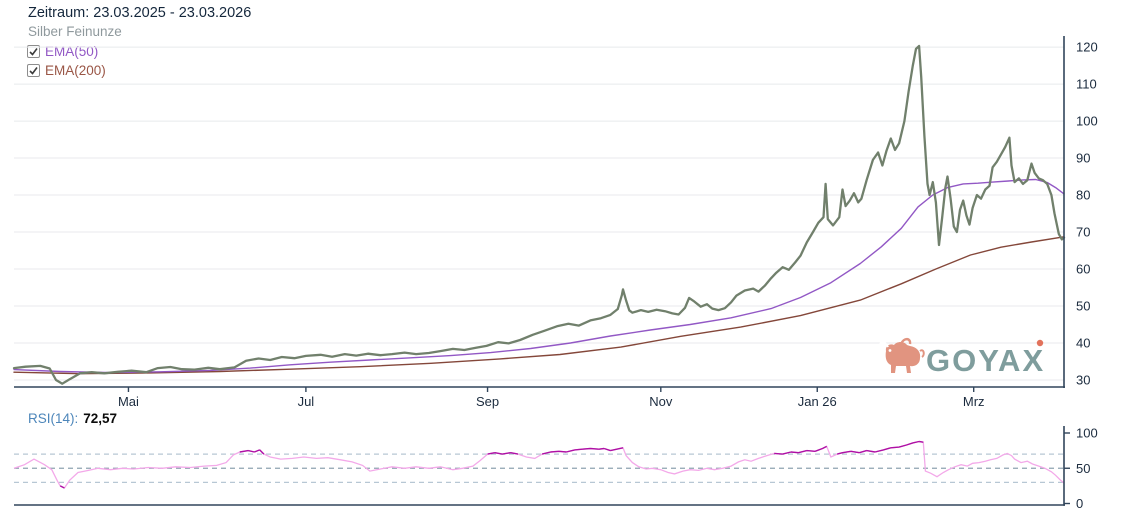 This screenshot has height=513, width=1140. What do you see at coordinates (1083, 158) in the screenshot?
I see `y-tick-label: 90` at bounding box center [1083, 158].